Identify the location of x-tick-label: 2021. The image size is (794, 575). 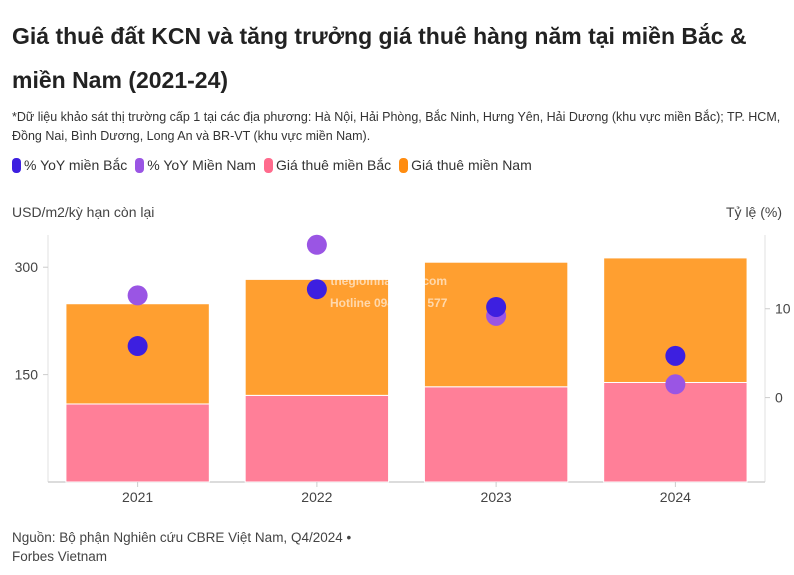
(137, 497).